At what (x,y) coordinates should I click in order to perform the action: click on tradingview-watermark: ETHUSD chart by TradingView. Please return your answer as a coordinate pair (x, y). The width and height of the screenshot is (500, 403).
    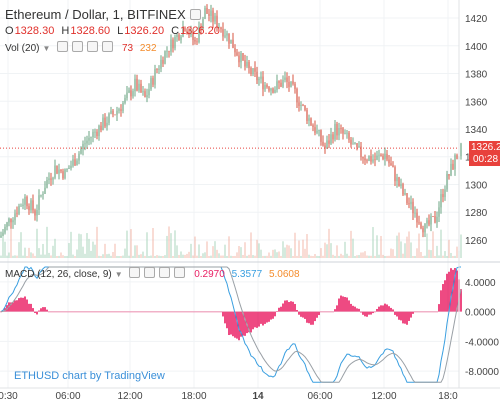
    Looking at the image, I should click on (89, 376).